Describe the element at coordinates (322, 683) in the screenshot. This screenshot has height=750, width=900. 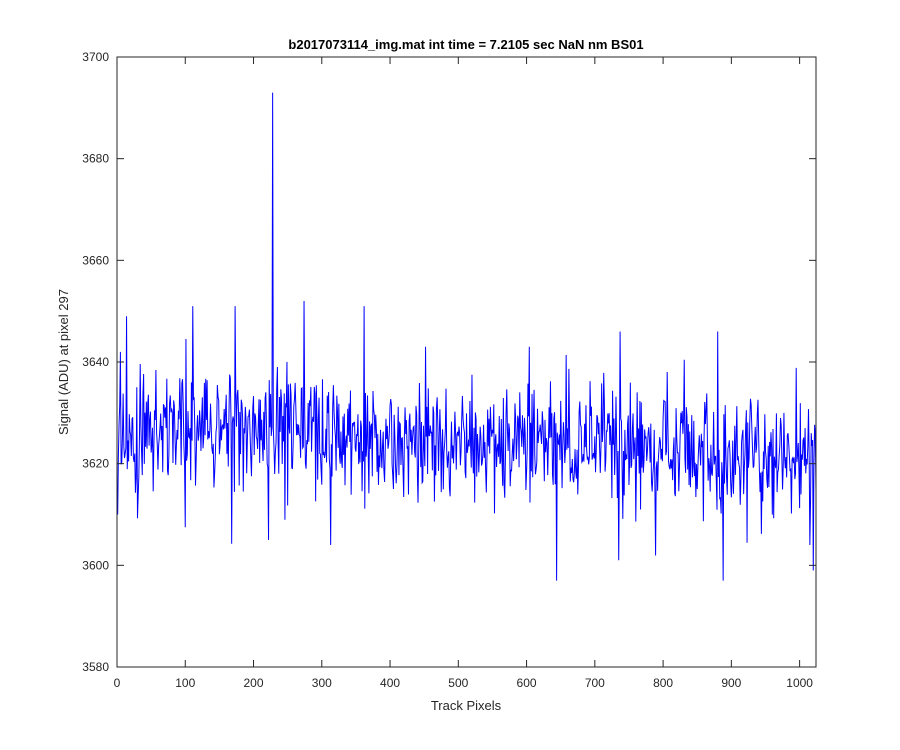
I see `x-tick-label: 300` at that location.